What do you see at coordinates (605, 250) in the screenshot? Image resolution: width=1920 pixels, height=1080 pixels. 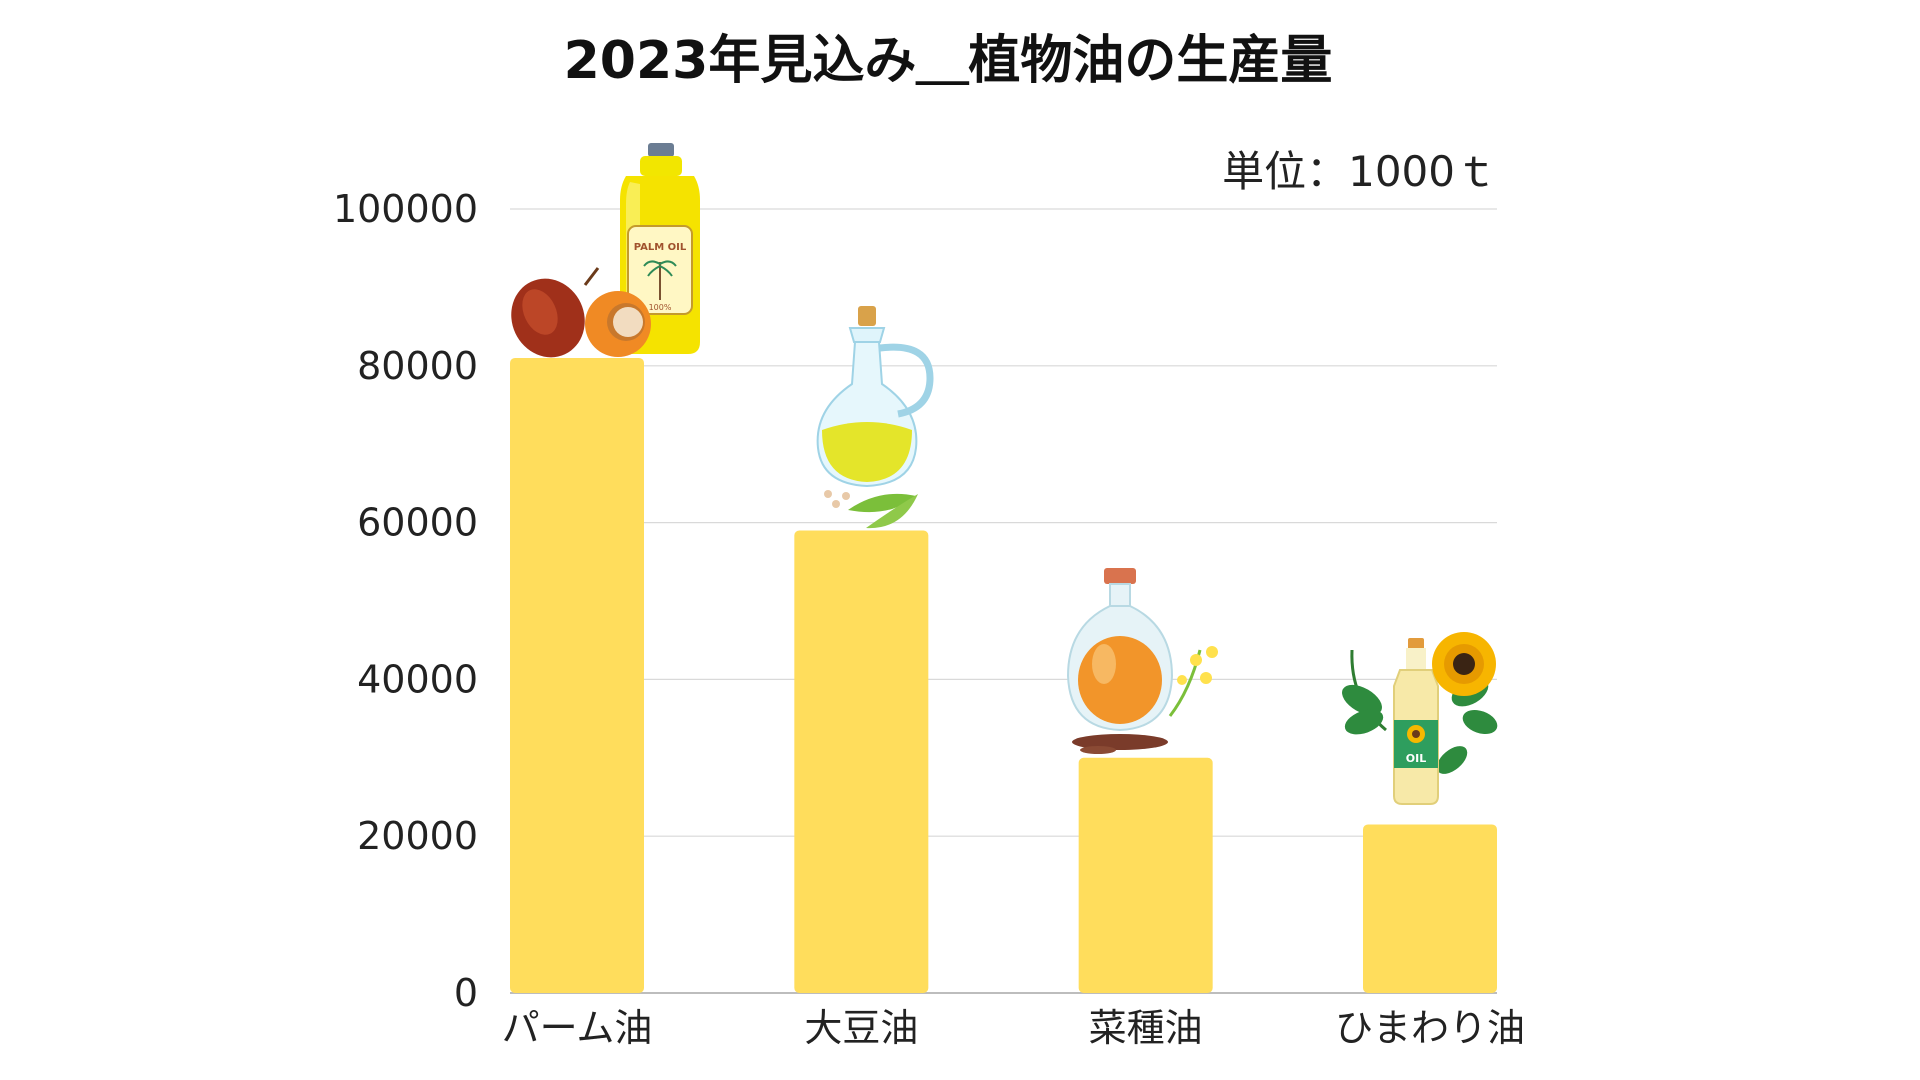 I see `palm-oil-bottle-icon: PALM OIL 100%` at bounding box center [605, 250].